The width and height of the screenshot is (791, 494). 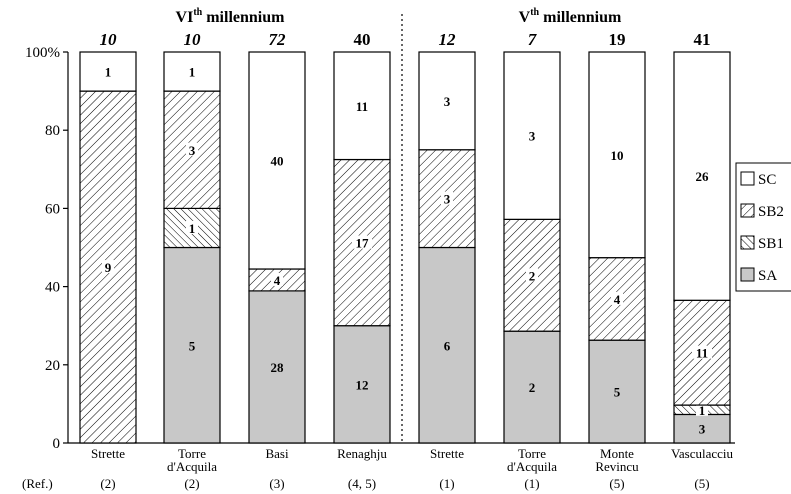 What do you see at coordinates (52, 366) in the screenshot?
I see `y-tick-label: 20` at bounding box center [52, 366].